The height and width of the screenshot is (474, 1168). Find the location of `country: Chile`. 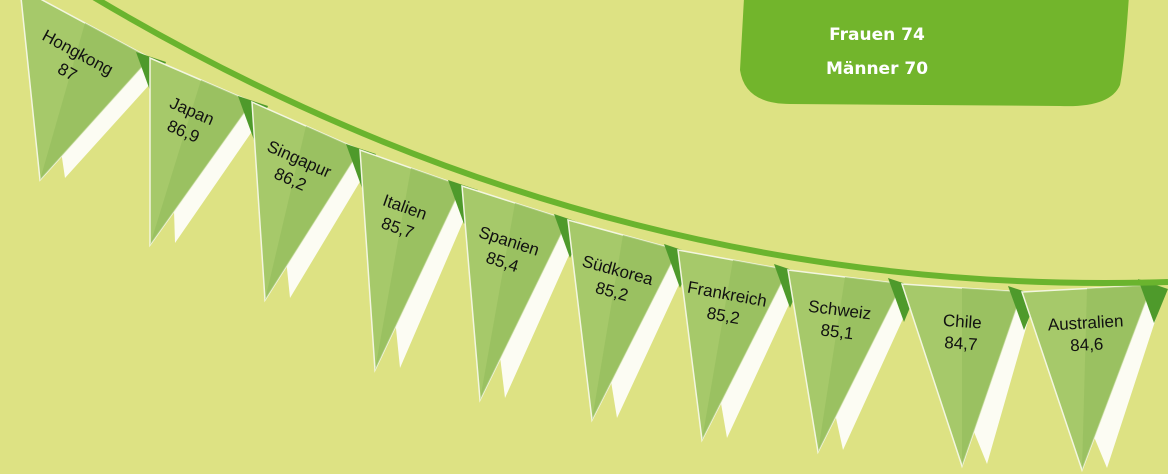

country: Chile is located at coordinates (962, 322).